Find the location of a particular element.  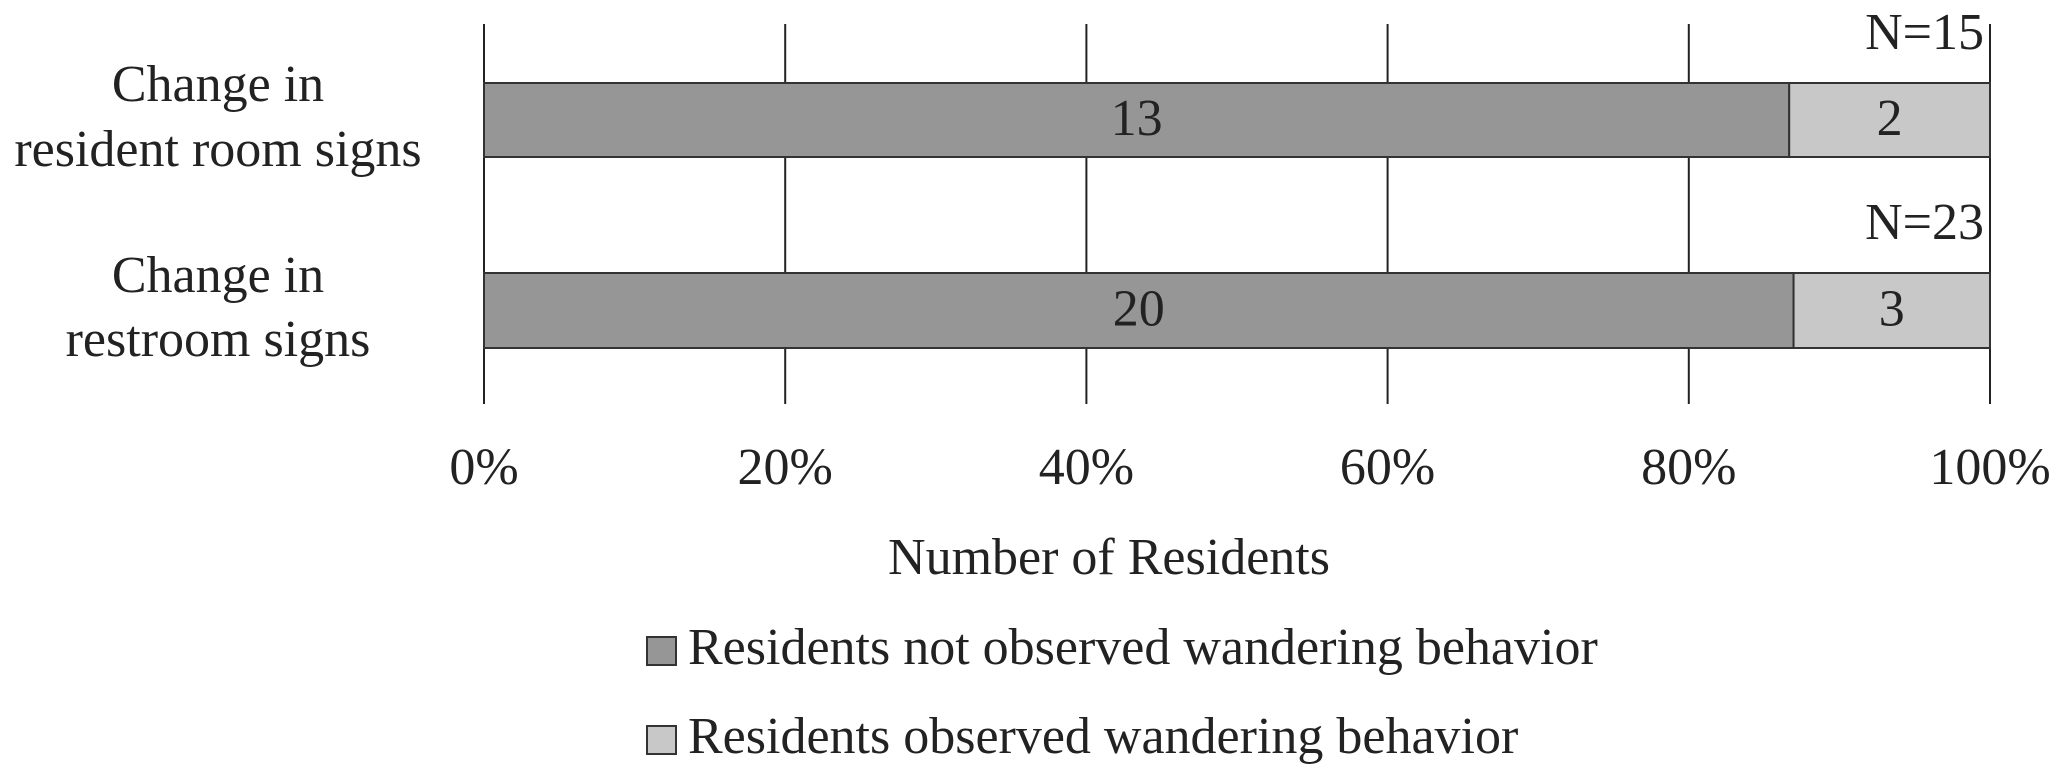

data-label: 13 is located at coordinates (1137, 118).